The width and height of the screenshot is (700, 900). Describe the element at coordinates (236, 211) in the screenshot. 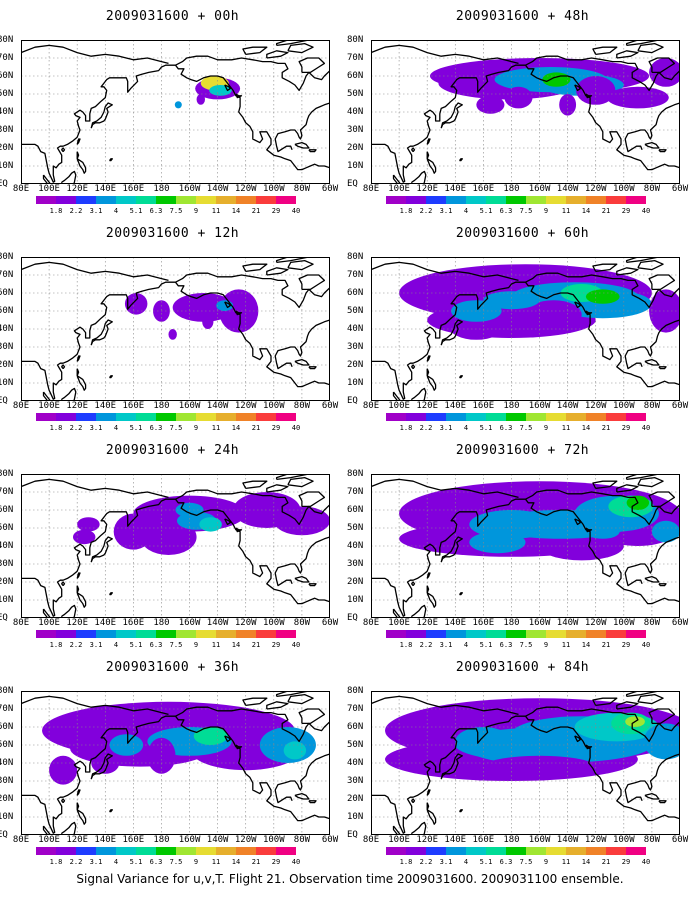

I see `colorbar-label: 14` at that location.